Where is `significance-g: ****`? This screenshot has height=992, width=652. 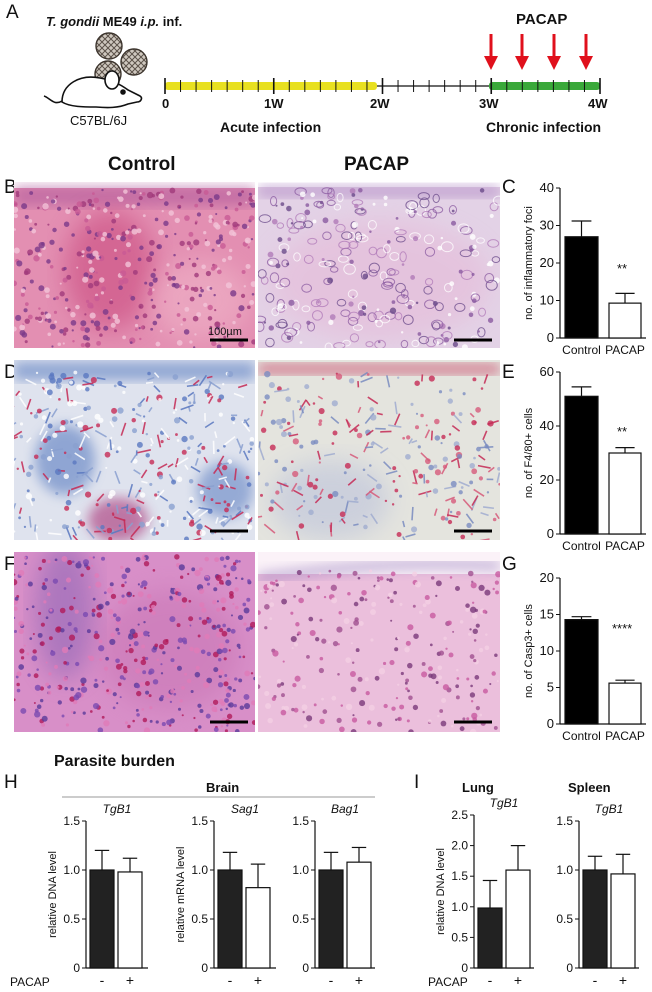 significance-g: **** is located at coordinates (622, 628).